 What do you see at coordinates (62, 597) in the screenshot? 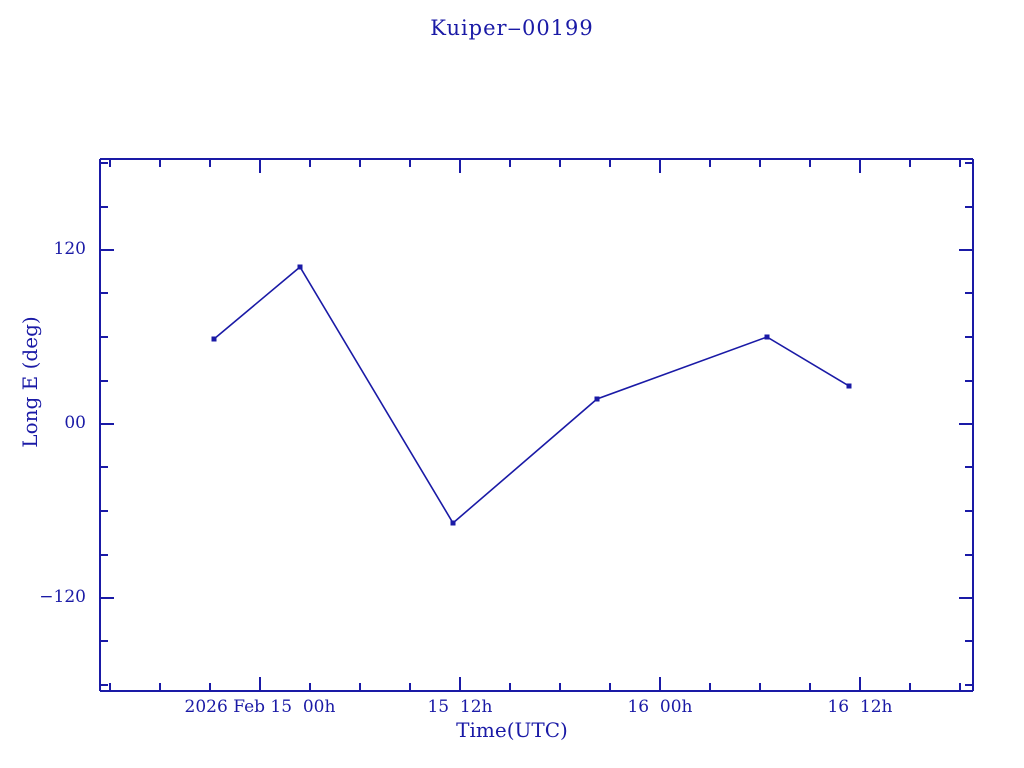
I see `y-tick-label: −120` at bounding box center [62, 597].